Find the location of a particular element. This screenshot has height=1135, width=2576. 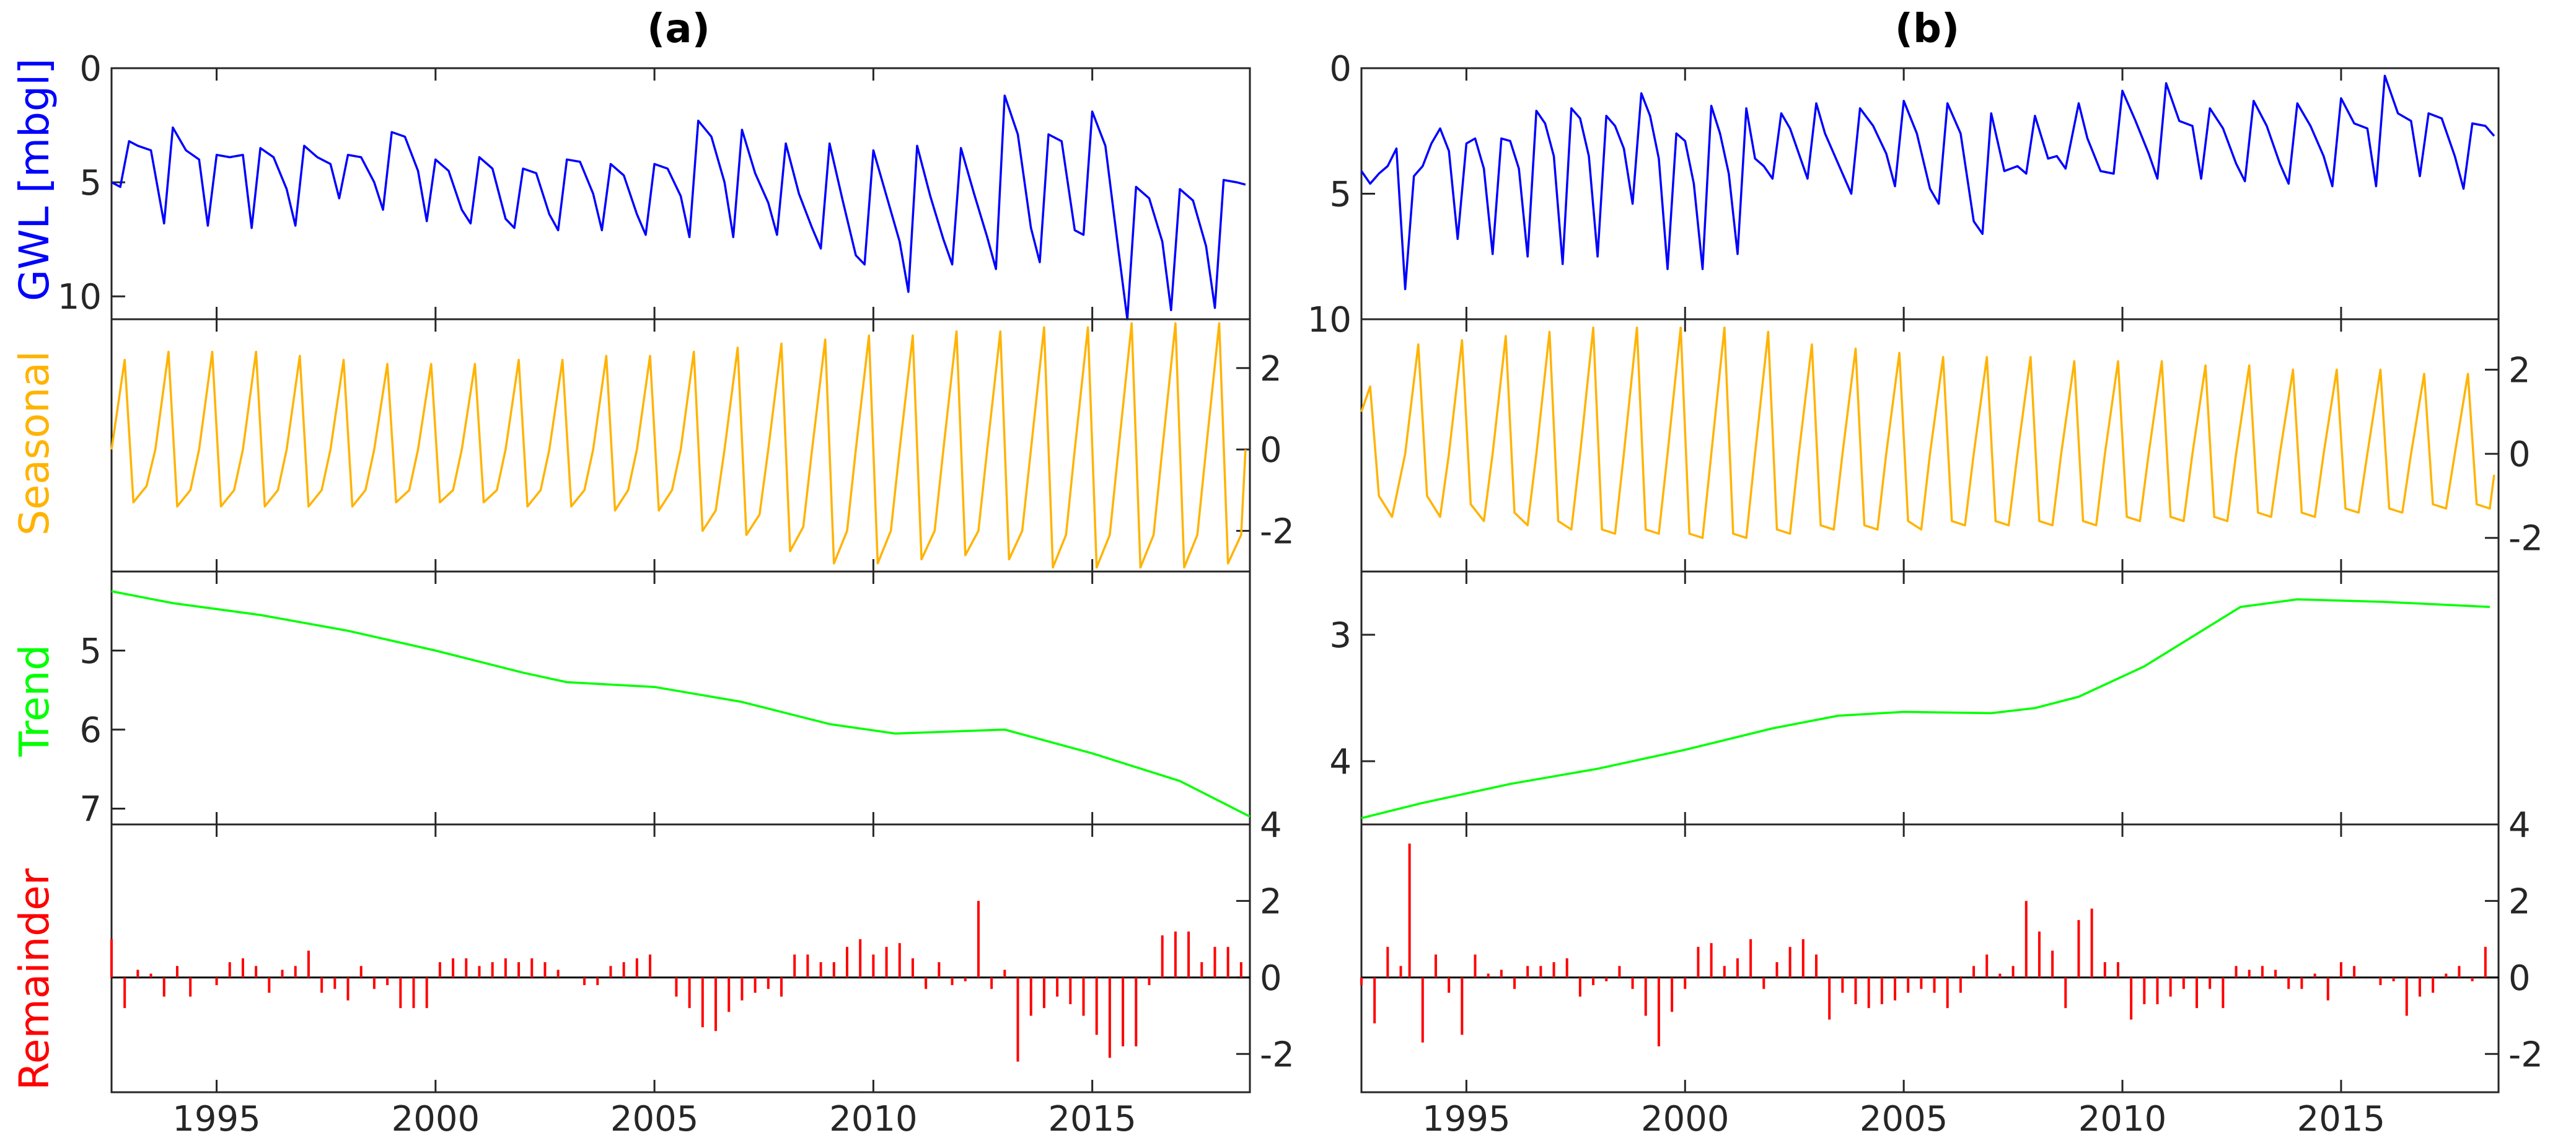

y-tick-label-a-seasonal-0: 2 is located at coordinates (1271, 369).